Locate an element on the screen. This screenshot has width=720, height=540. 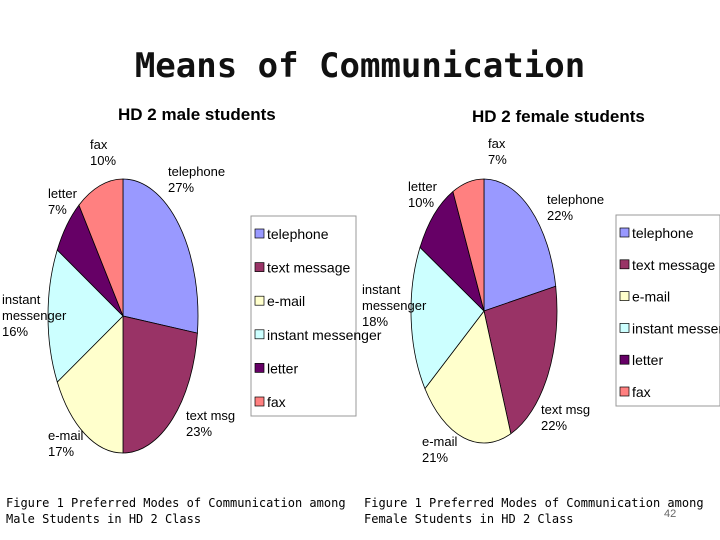
male-legend-letter: letter is located at coordinates (282, 368).